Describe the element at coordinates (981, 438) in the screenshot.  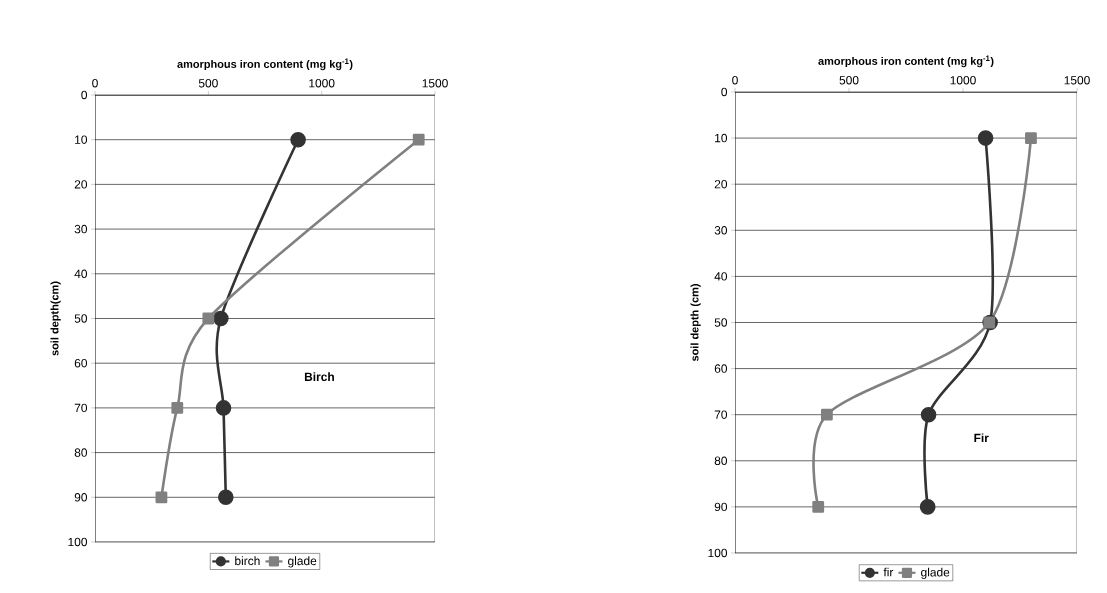
I see `annotation: Fir` at that location.